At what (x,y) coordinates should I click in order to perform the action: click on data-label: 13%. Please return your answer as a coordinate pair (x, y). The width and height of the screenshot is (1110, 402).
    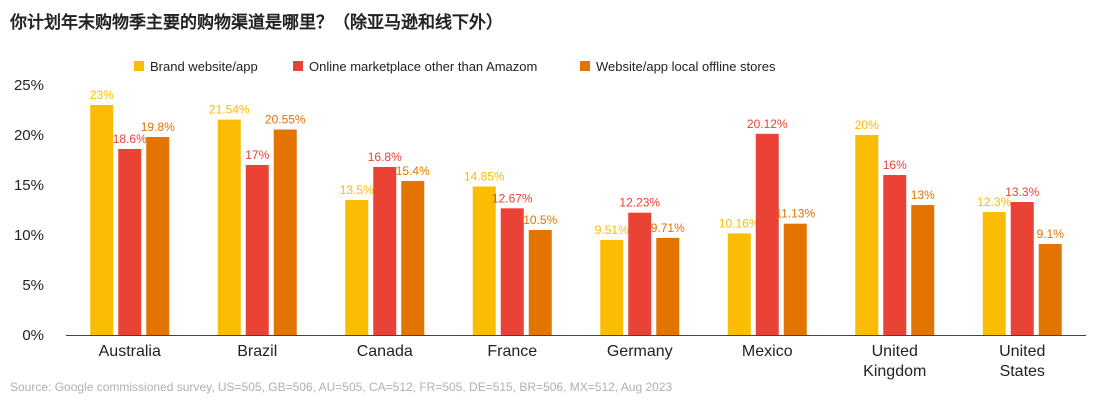
    Looking at the image, I should click on (923, 195).